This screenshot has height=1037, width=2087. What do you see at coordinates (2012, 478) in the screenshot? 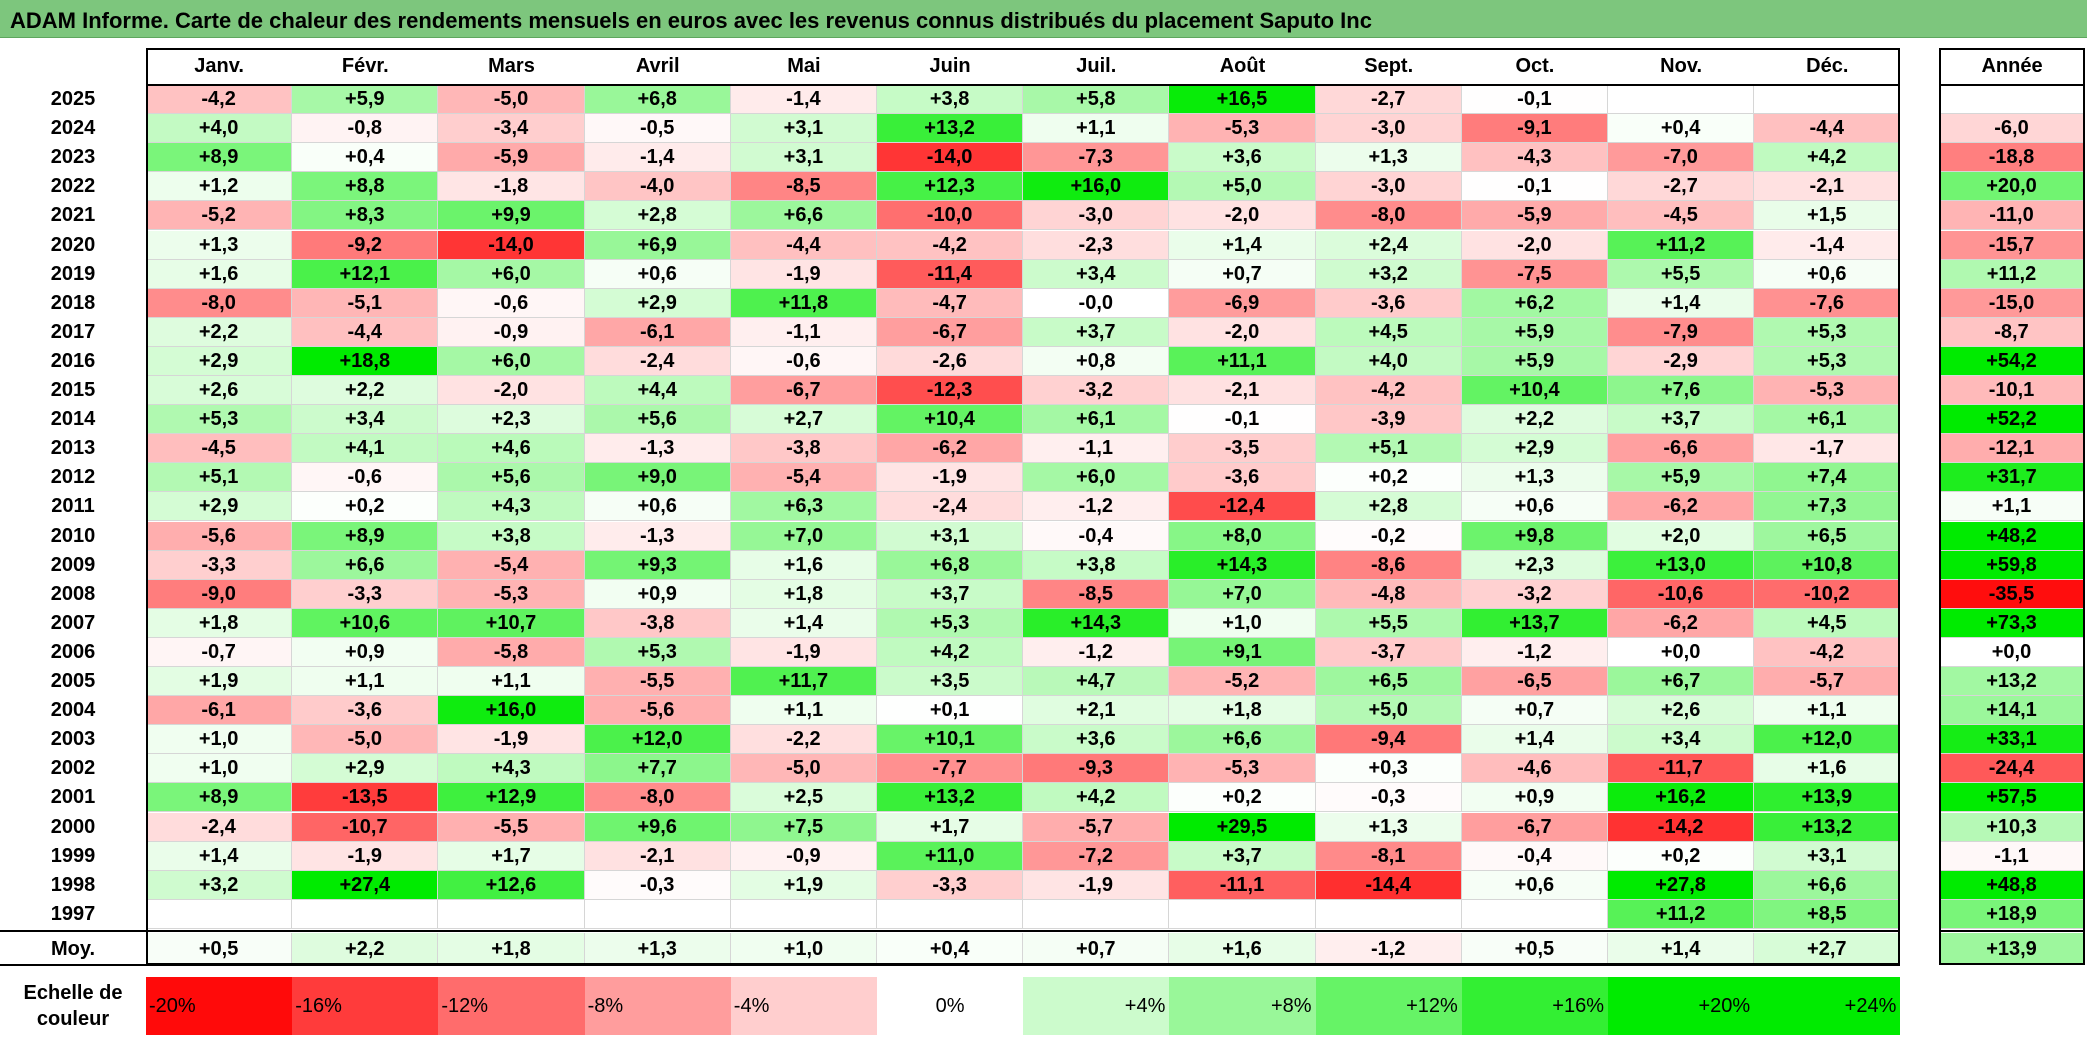
I see `annual-cell: +31,7` at bounding box center [2012, 478].